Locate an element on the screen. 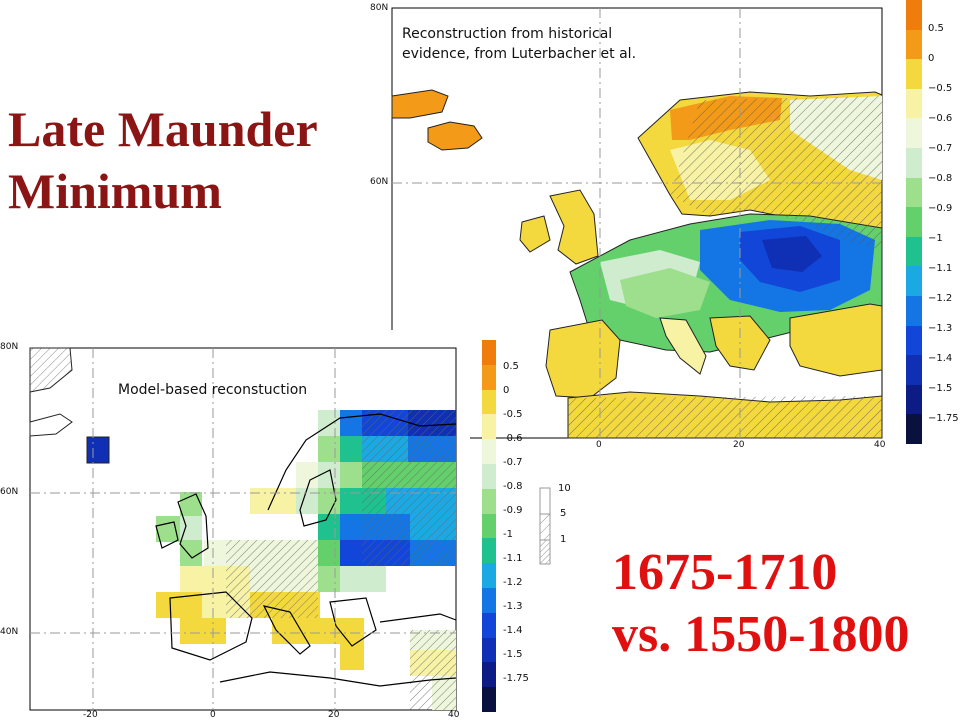 The height and width of the screenshot is (720, 960). mcb-label-1: 0 is located at coordinates (506, 390).